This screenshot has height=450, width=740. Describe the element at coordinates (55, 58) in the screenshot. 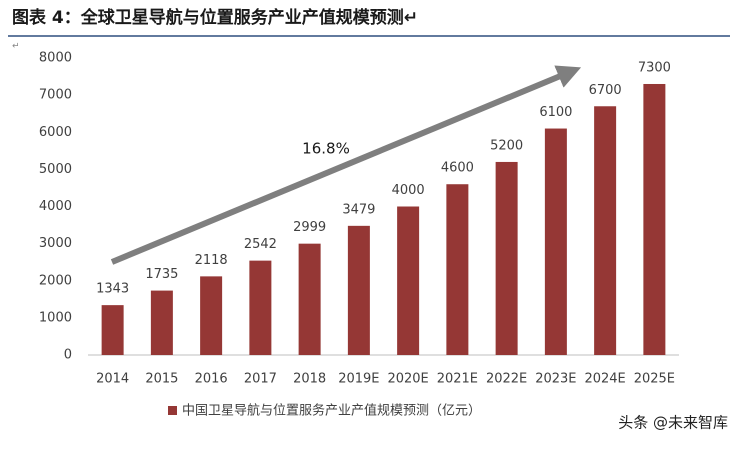

I see `y-tick-label: 8000` at that location.